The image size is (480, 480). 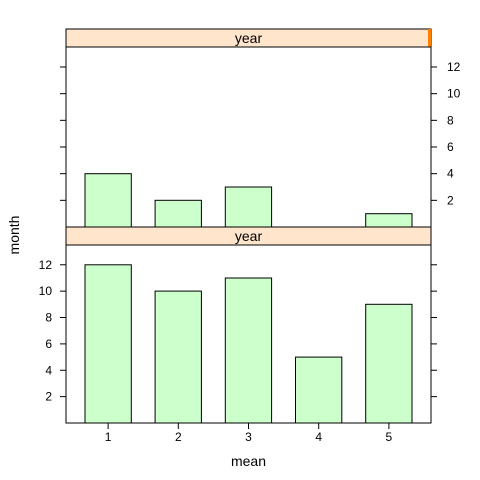 What do you see at coordinates (389, 437) in the screenshot?
I see `x-tick-label: 5` at bounding box center [389, 437].